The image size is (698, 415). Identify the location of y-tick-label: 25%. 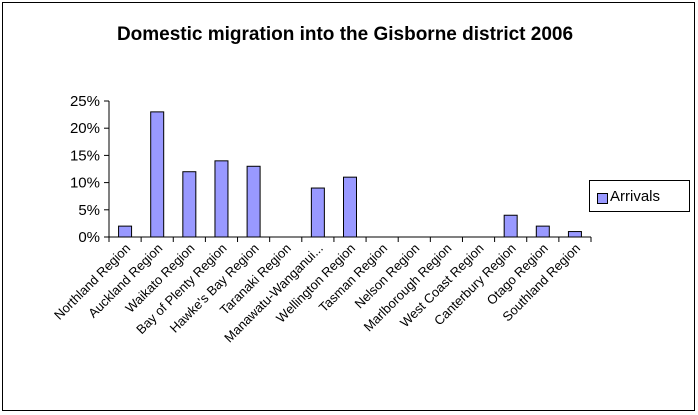
(85, 101).